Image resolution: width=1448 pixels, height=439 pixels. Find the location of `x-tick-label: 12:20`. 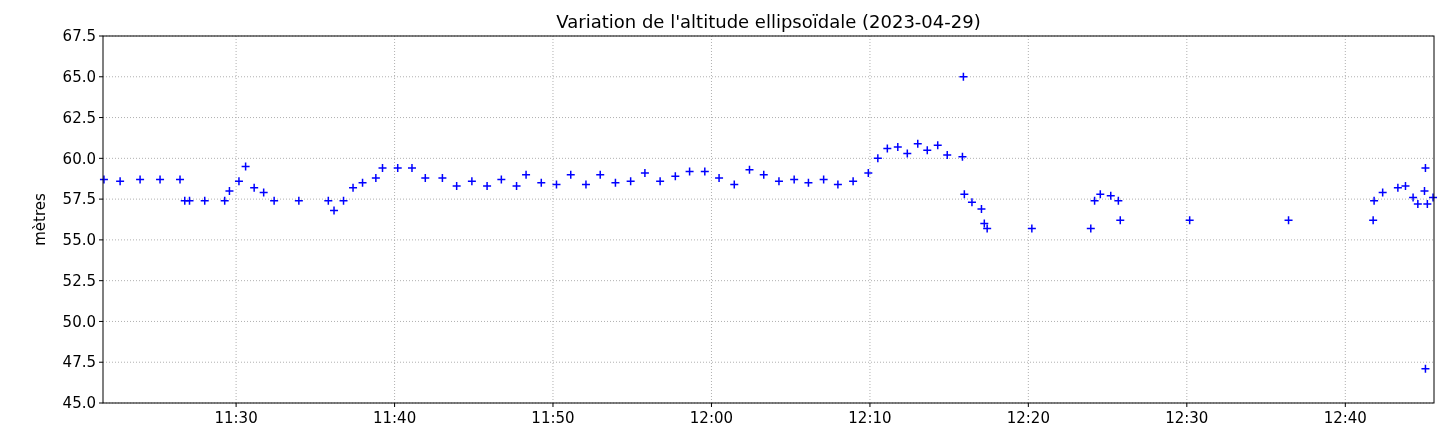

x-tick-label: 12:20 is located at coordinates (1028, 418).